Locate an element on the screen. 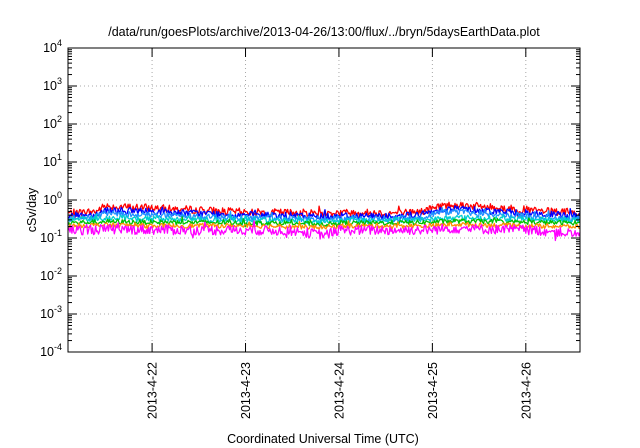  x-tick-label: 2013-4-26 is located at coordinates (526, 390).